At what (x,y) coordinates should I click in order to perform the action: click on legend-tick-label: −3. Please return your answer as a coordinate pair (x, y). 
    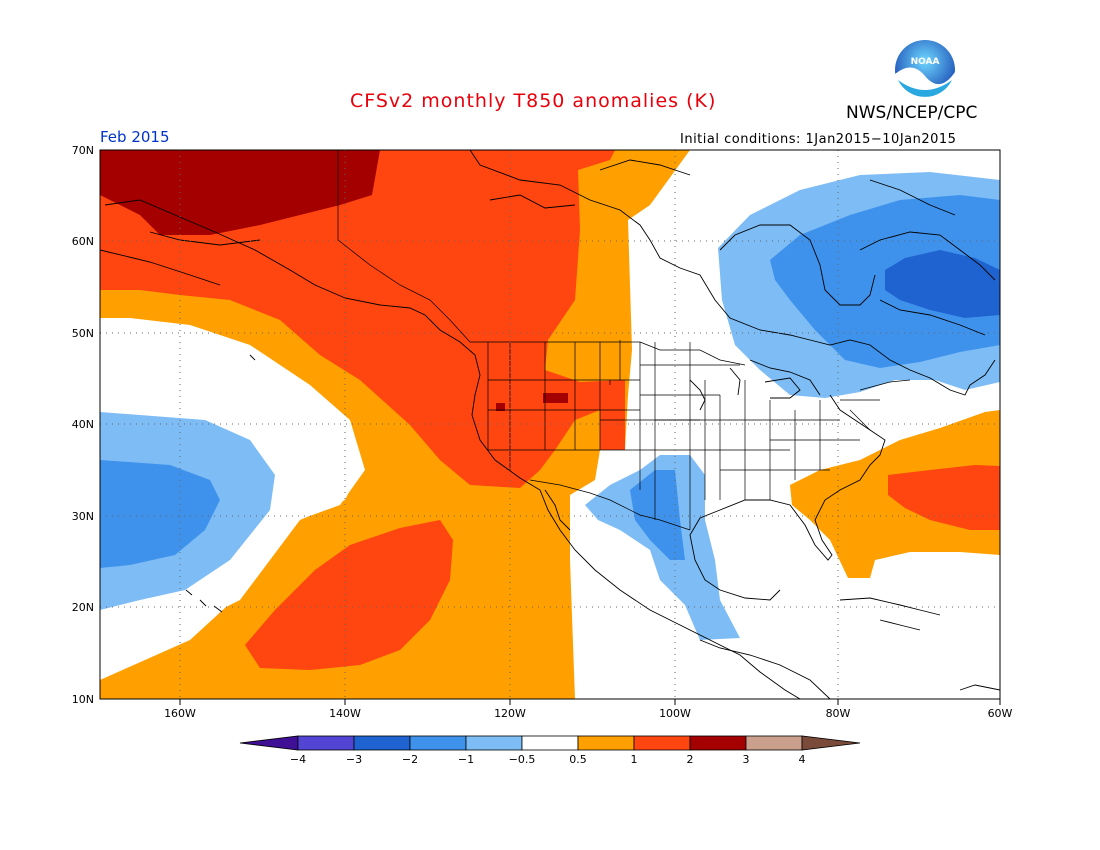
    Looking at the image, I should click on (354, 759).